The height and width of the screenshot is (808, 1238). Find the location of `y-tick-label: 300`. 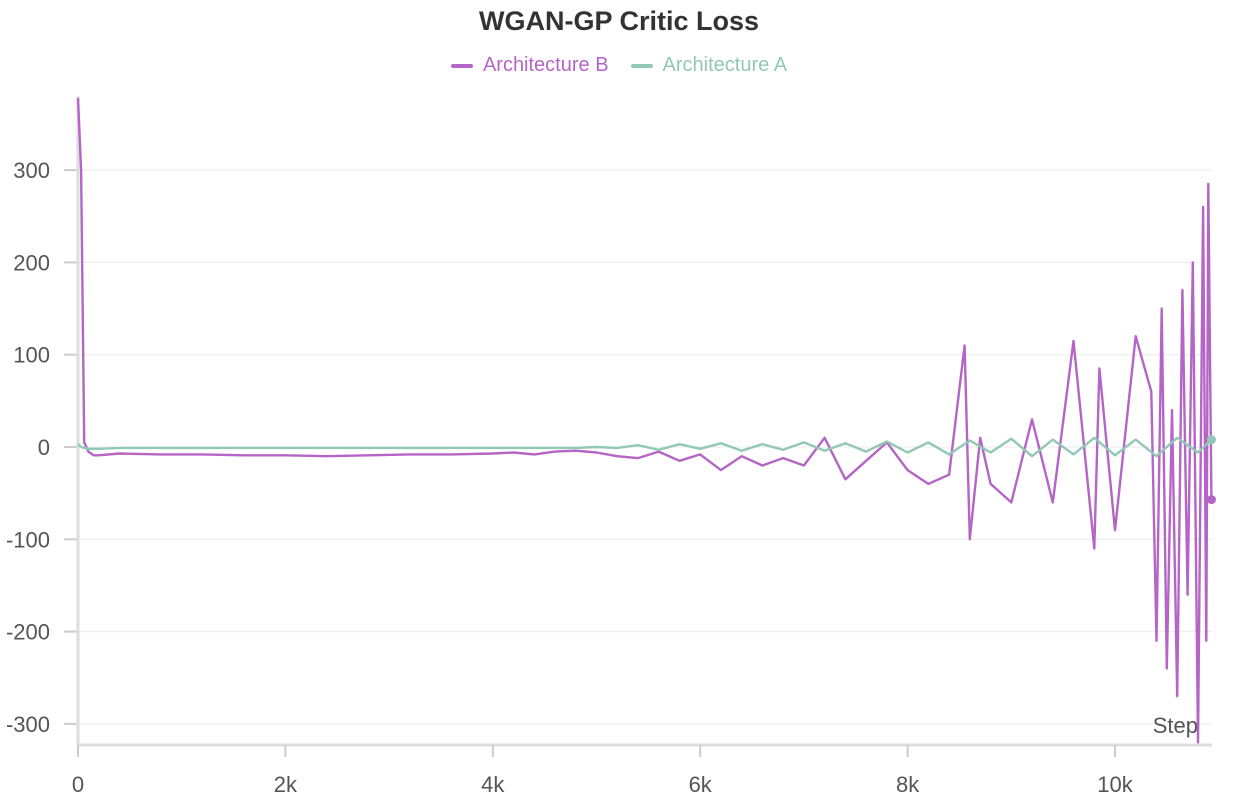

y-tick-label: 300 is located at coordinates (31, 170).